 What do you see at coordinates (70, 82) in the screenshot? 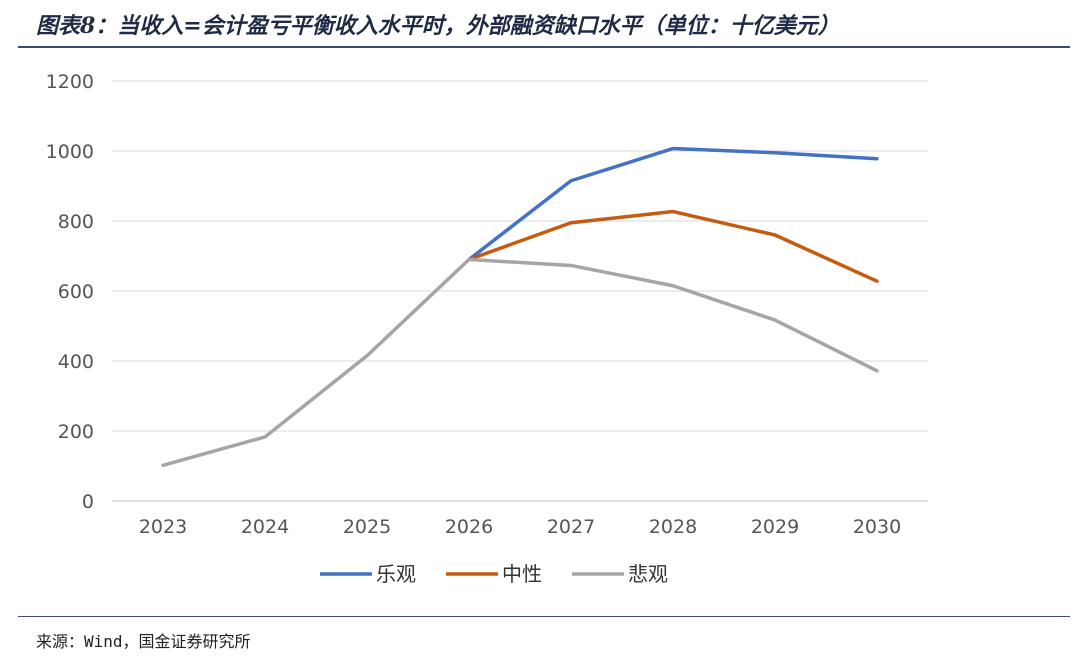
I see `y-tick-label: 1200` at bounding box center [70, 82].